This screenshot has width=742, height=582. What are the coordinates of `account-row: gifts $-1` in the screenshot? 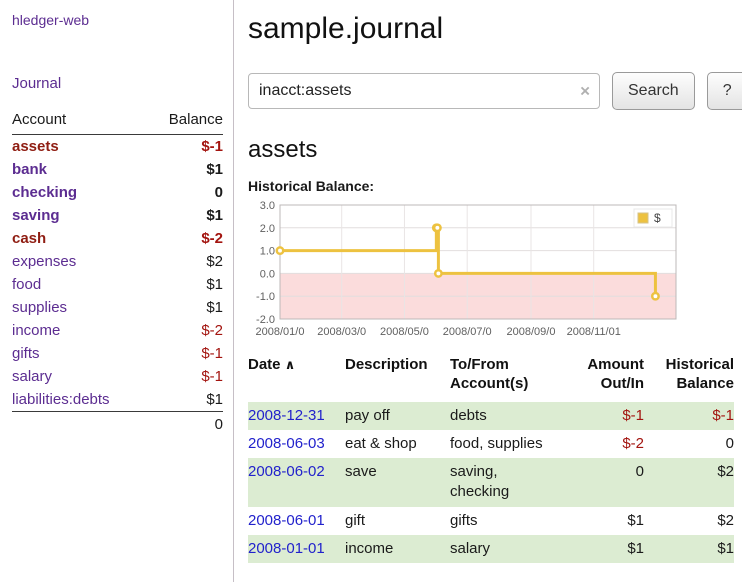 It's located at (117, 353).